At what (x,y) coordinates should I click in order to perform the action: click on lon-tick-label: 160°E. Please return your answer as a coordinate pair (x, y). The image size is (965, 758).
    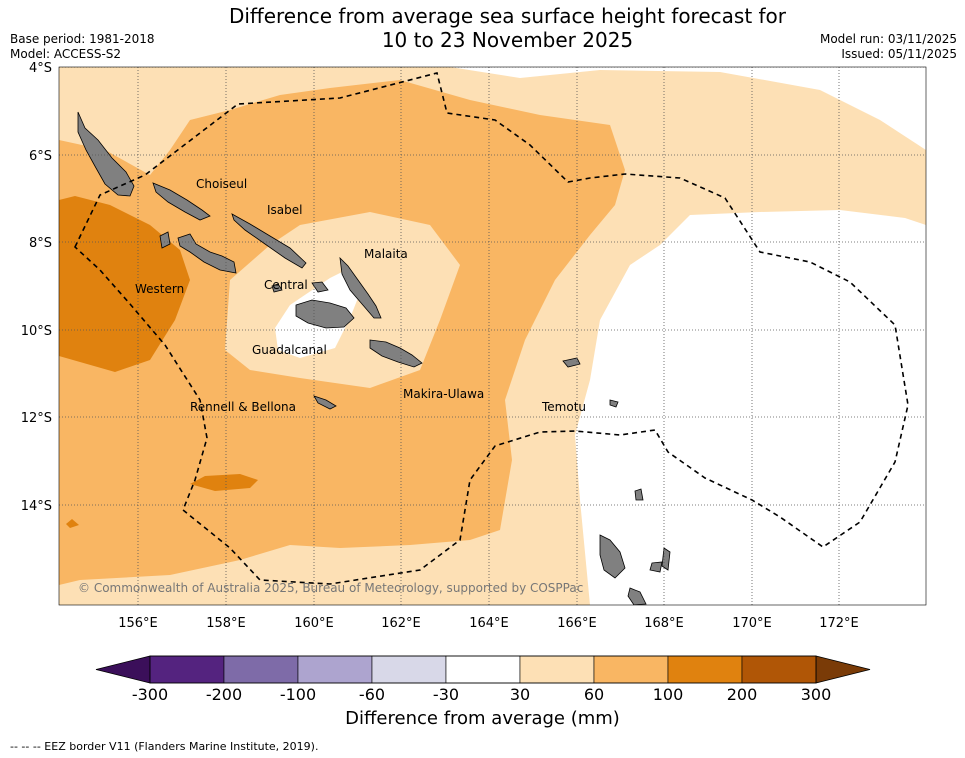
    Looking at the image, I should click on (314, 623).